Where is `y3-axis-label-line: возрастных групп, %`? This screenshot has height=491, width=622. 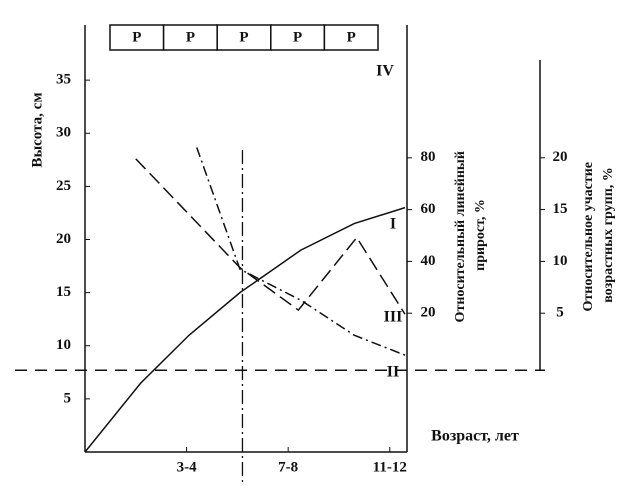
y3-axis-label-line: возрастных групп, % is located at coordinates (608, 235).